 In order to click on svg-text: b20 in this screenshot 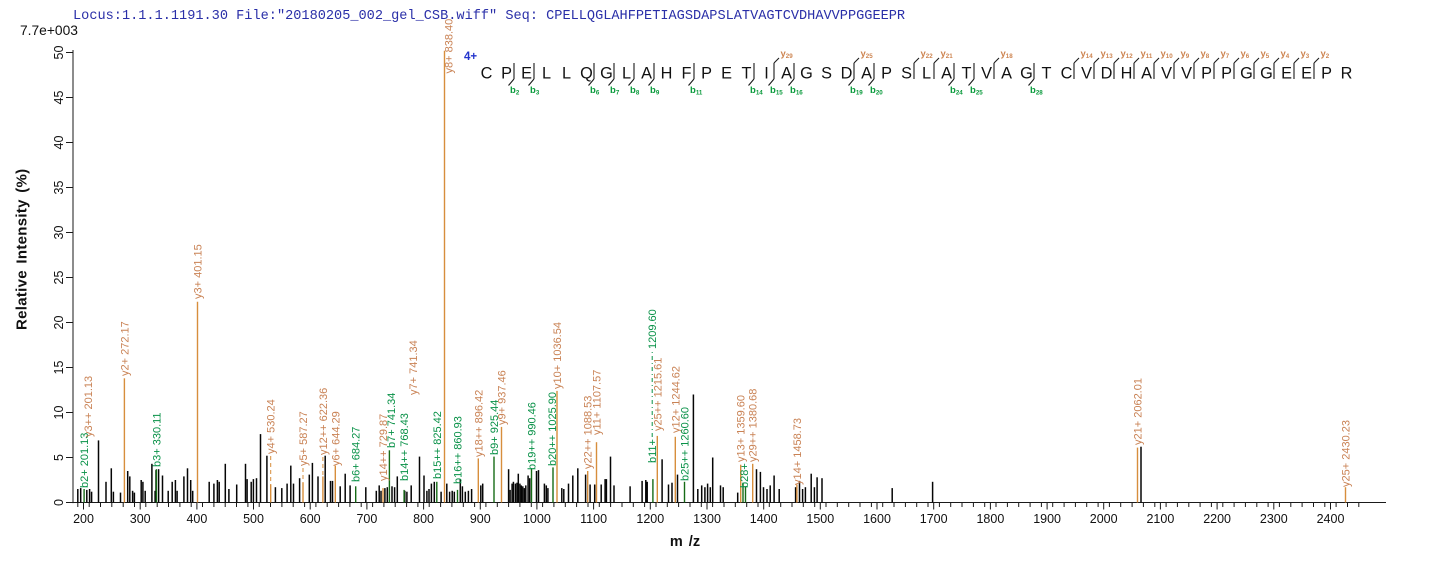, I will do `click(876, 90)`.